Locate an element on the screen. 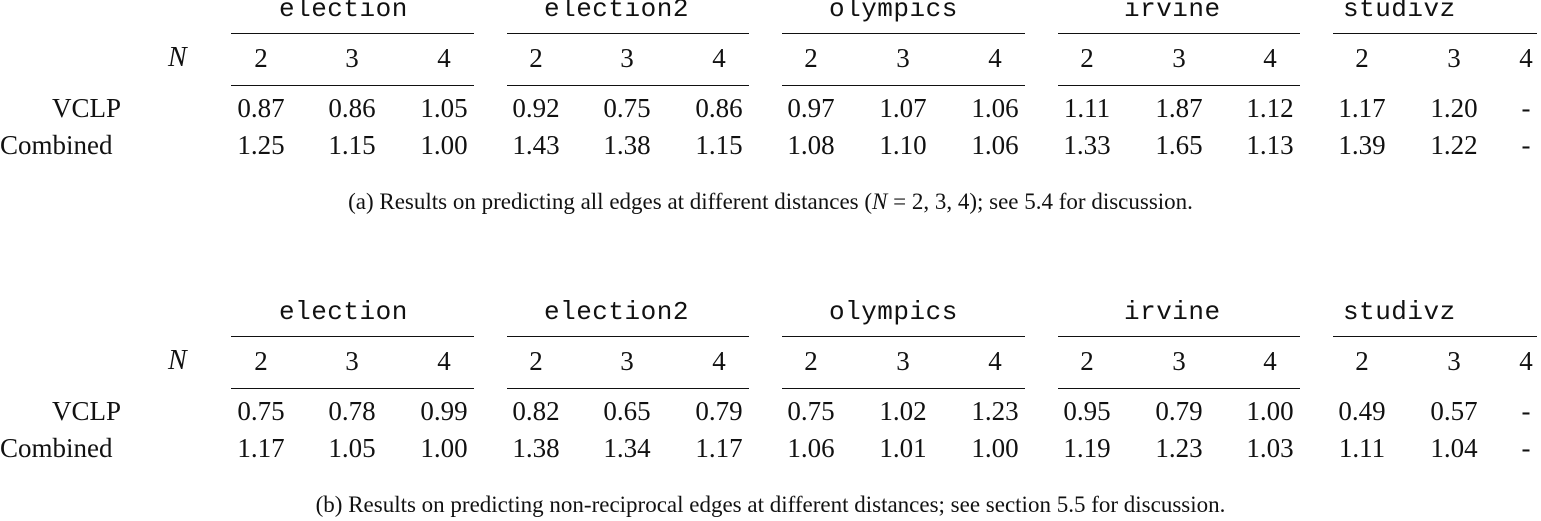 This screenshot has width=1541, height=521. table-cell: 1.87 is located at coordinates (1179, 108).